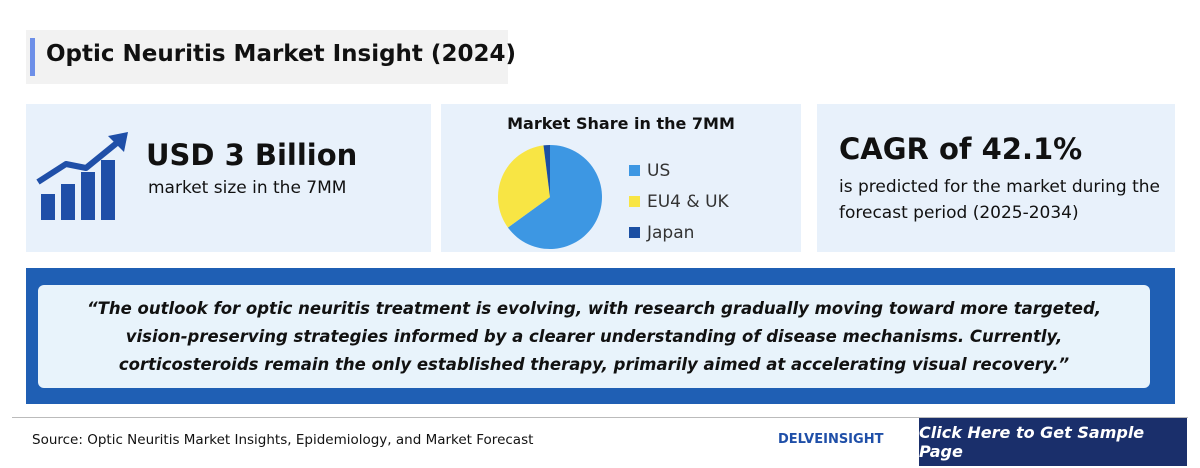 The width and height of the screenshot is (1200, 468). What do you see at coordinates (82, 176) in the screenshot?
I see `growth-icon` at bounding box center [82, 176].